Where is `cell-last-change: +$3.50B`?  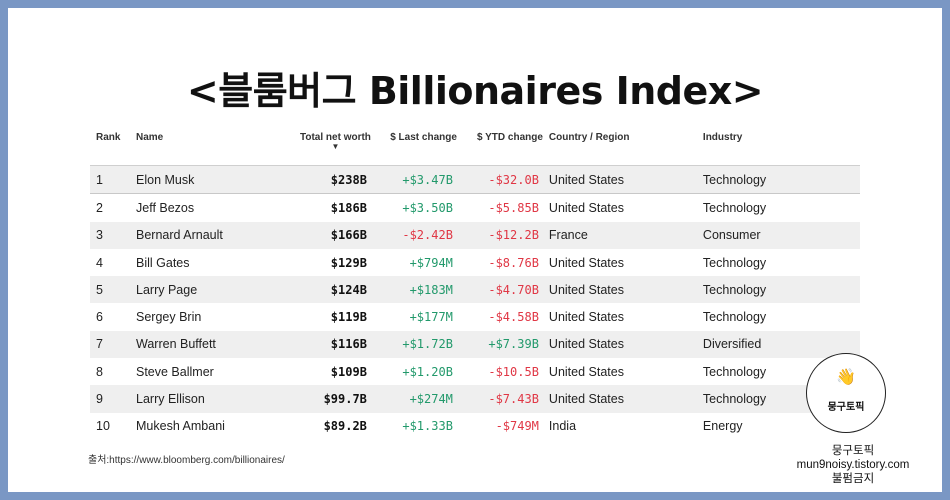 cell-last-change: +$3.50B is located at coordinates (427, 207).